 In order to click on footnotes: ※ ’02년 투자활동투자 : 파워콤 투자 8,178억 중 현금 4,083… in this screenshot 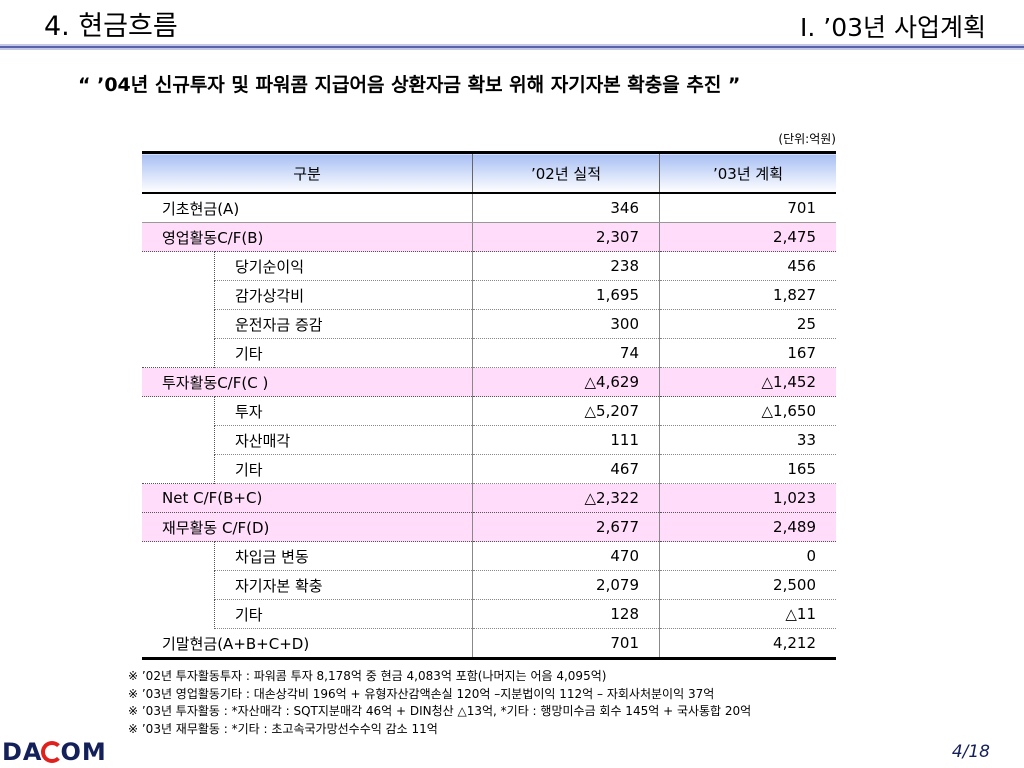, I will do `click(439, 703)`.